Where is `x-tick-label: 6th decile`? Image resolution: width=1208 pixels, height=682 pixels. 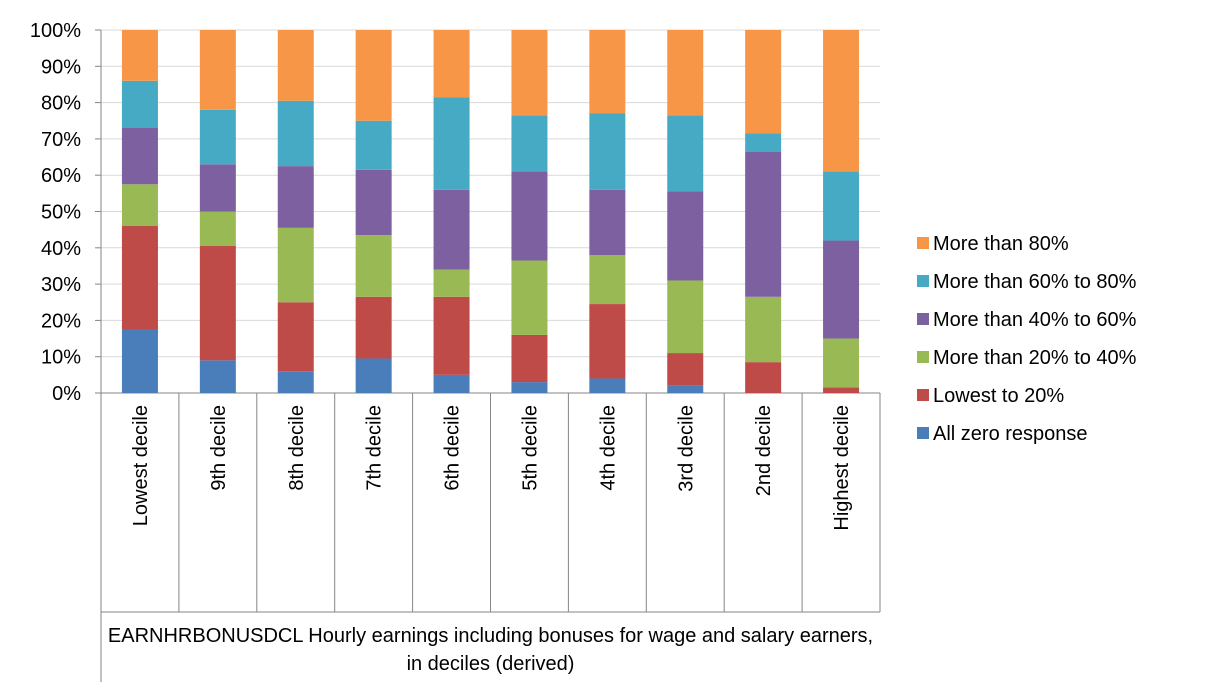 x-tick-label: 6th decile is located at coordinates (453, 448).